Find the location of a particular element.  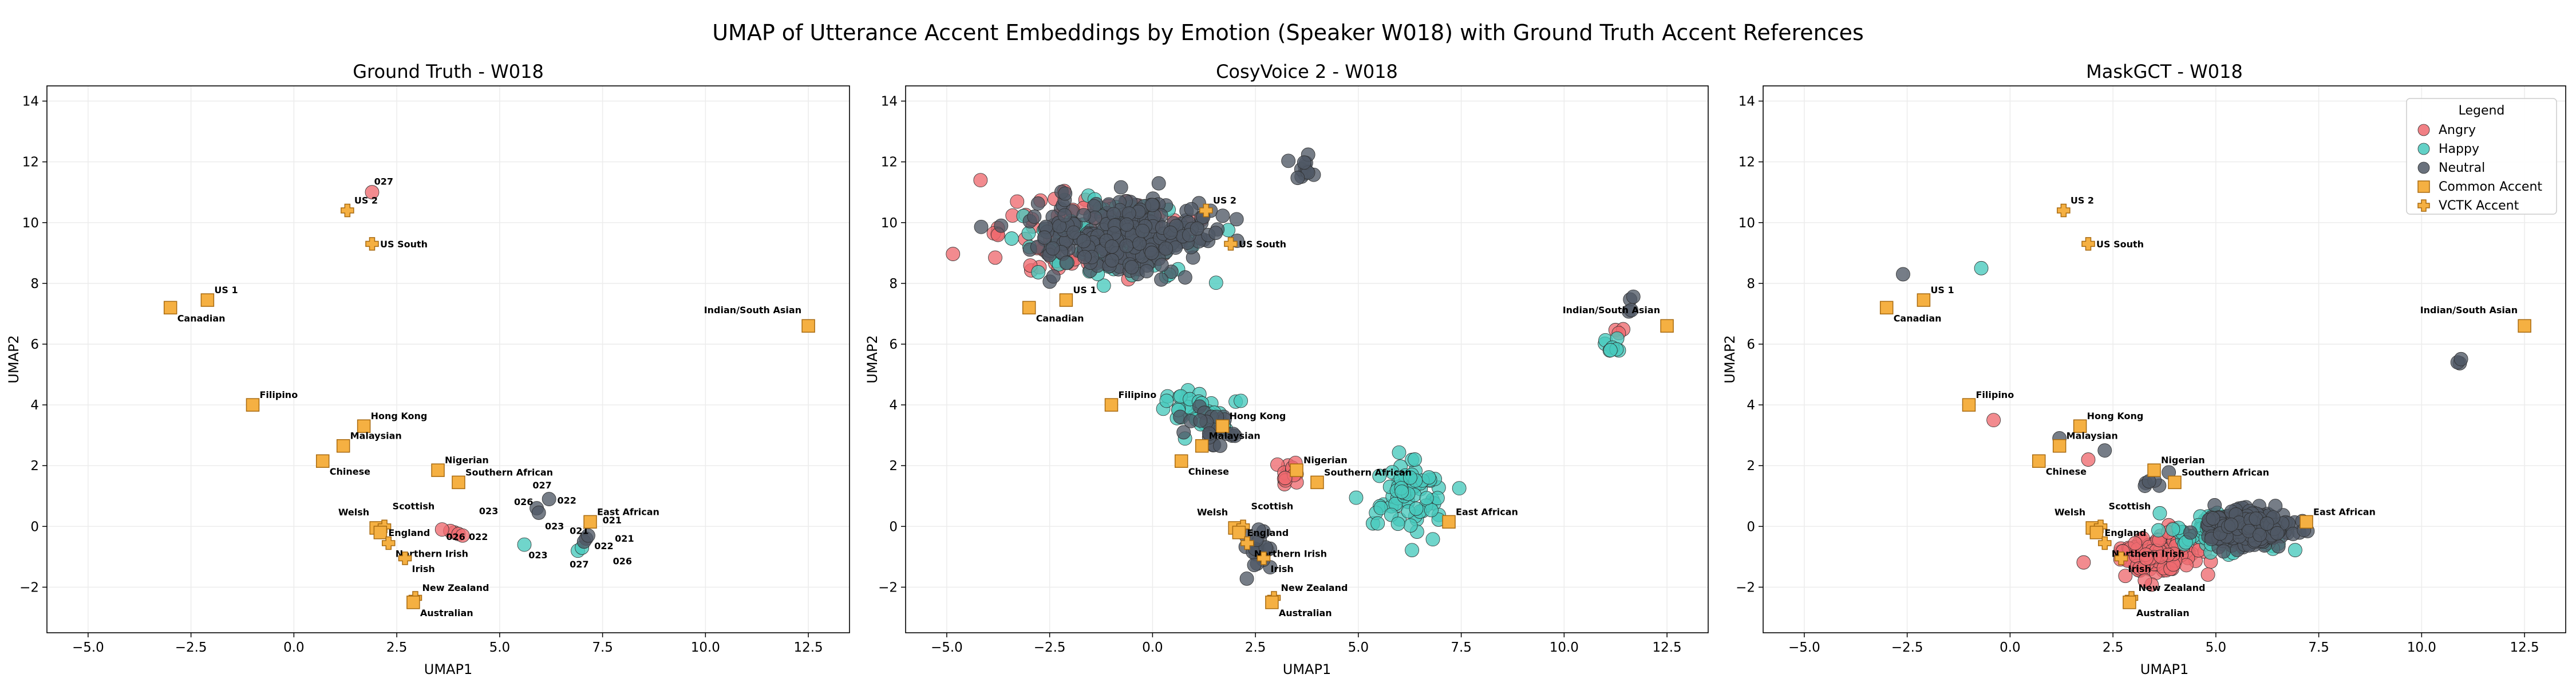

accent-label: Southern African is located at coordinates (1368, 472).